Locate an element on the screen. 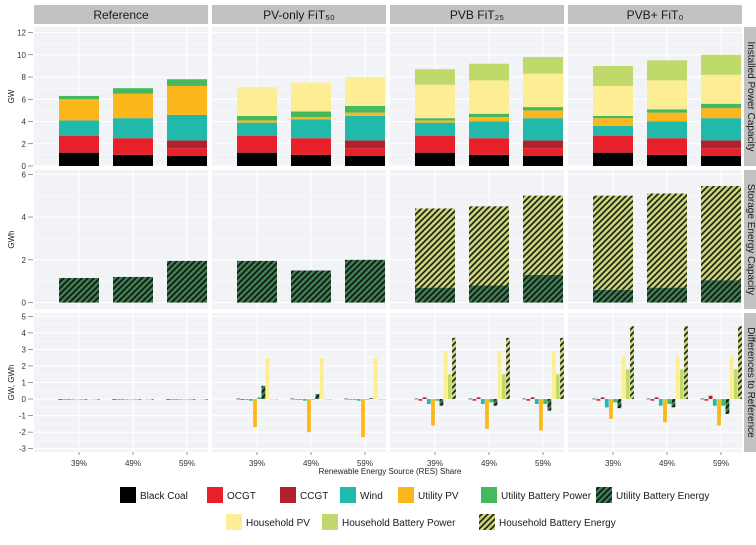  y-tick-label: 1 is located at coordinates (24, 383).